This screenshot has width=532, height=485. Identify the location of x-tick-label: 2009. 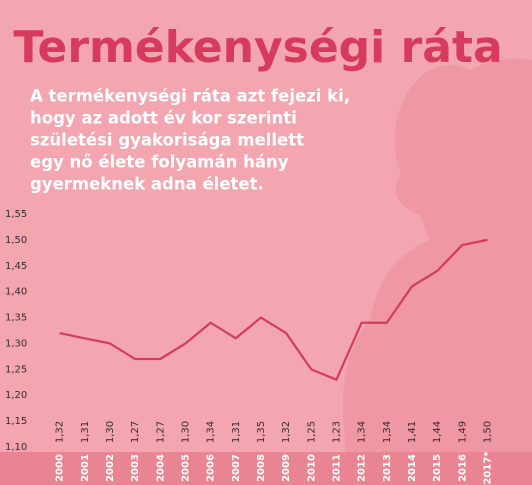
(286, 468).